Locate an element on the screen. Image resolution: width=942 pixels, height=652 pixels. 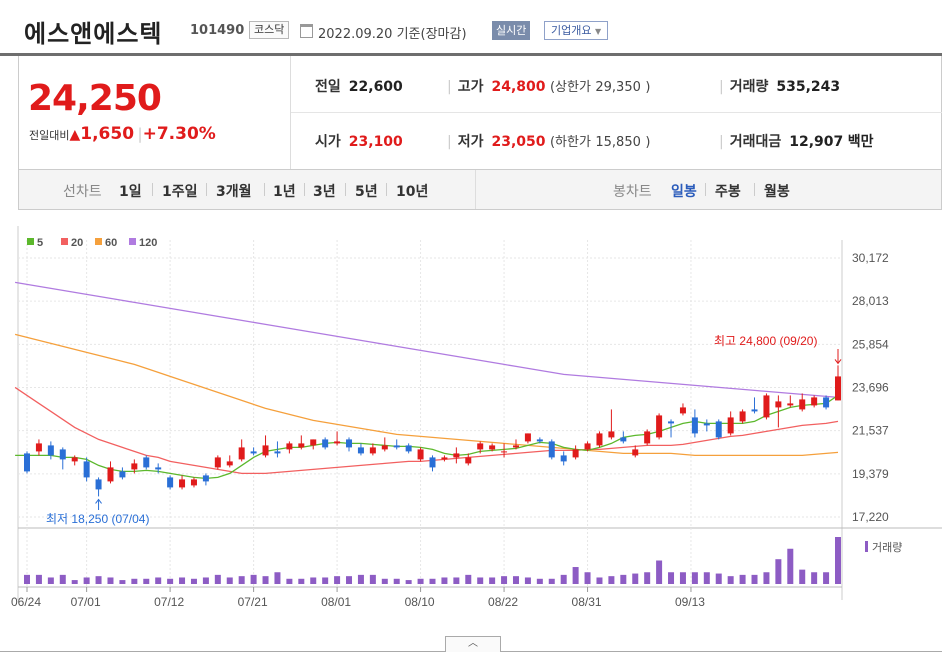
tab-10y: 10년 is located at coordinates (412, 192).